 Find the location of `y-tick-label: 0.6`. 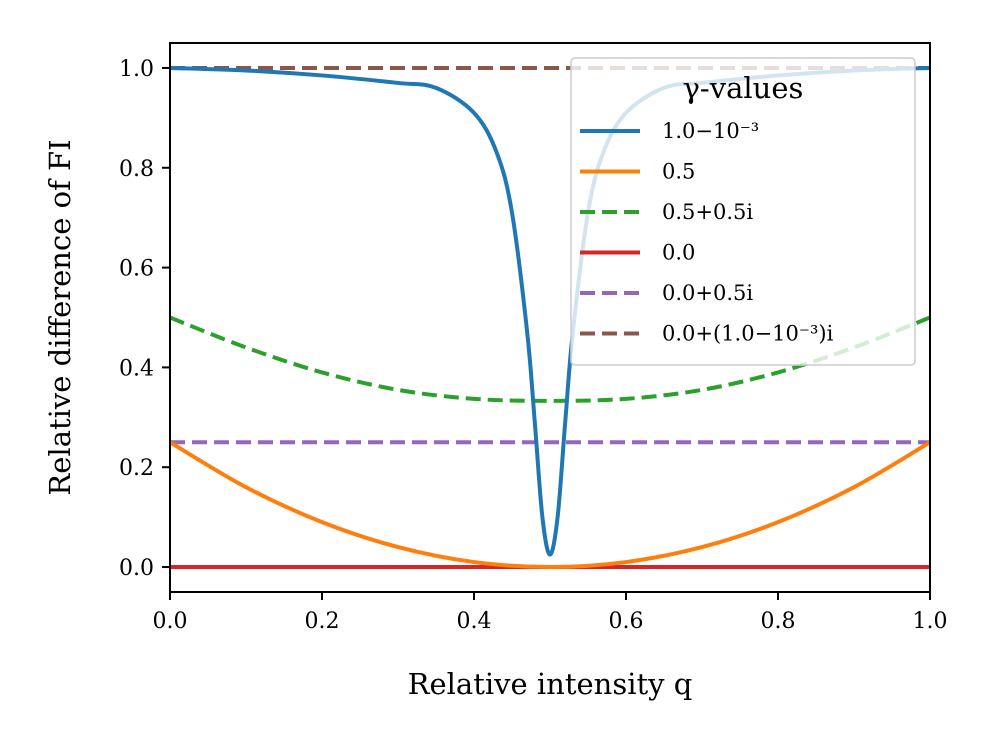

y-tick-label: 0.6 is located at coordinates (136, 269).